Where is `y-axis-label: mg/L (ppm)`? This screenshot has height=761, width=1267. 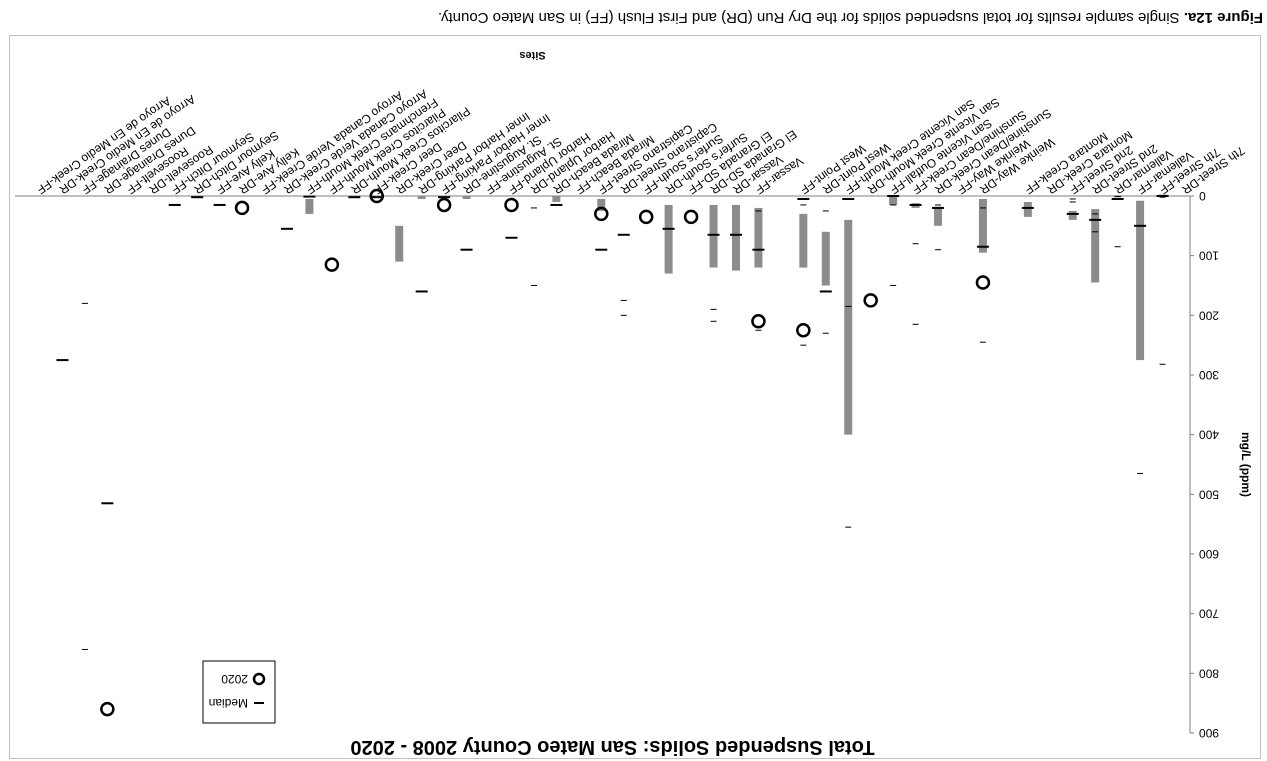 y-axis-label: mg/L (ppm) is located at coordinates (1246, 464).